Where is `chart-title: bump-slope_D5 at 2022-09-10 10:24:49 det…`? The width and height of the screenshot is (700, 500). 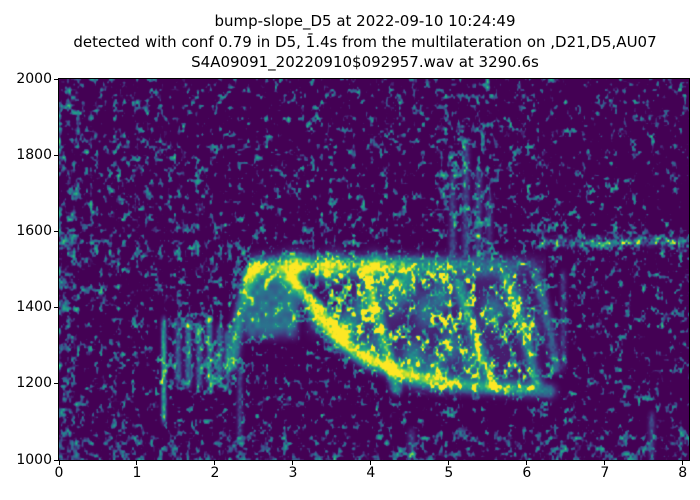 chart-title: bump-slope_D5 at 2022-09-10 10:24:49 det… is located at coordinates (365, 42).